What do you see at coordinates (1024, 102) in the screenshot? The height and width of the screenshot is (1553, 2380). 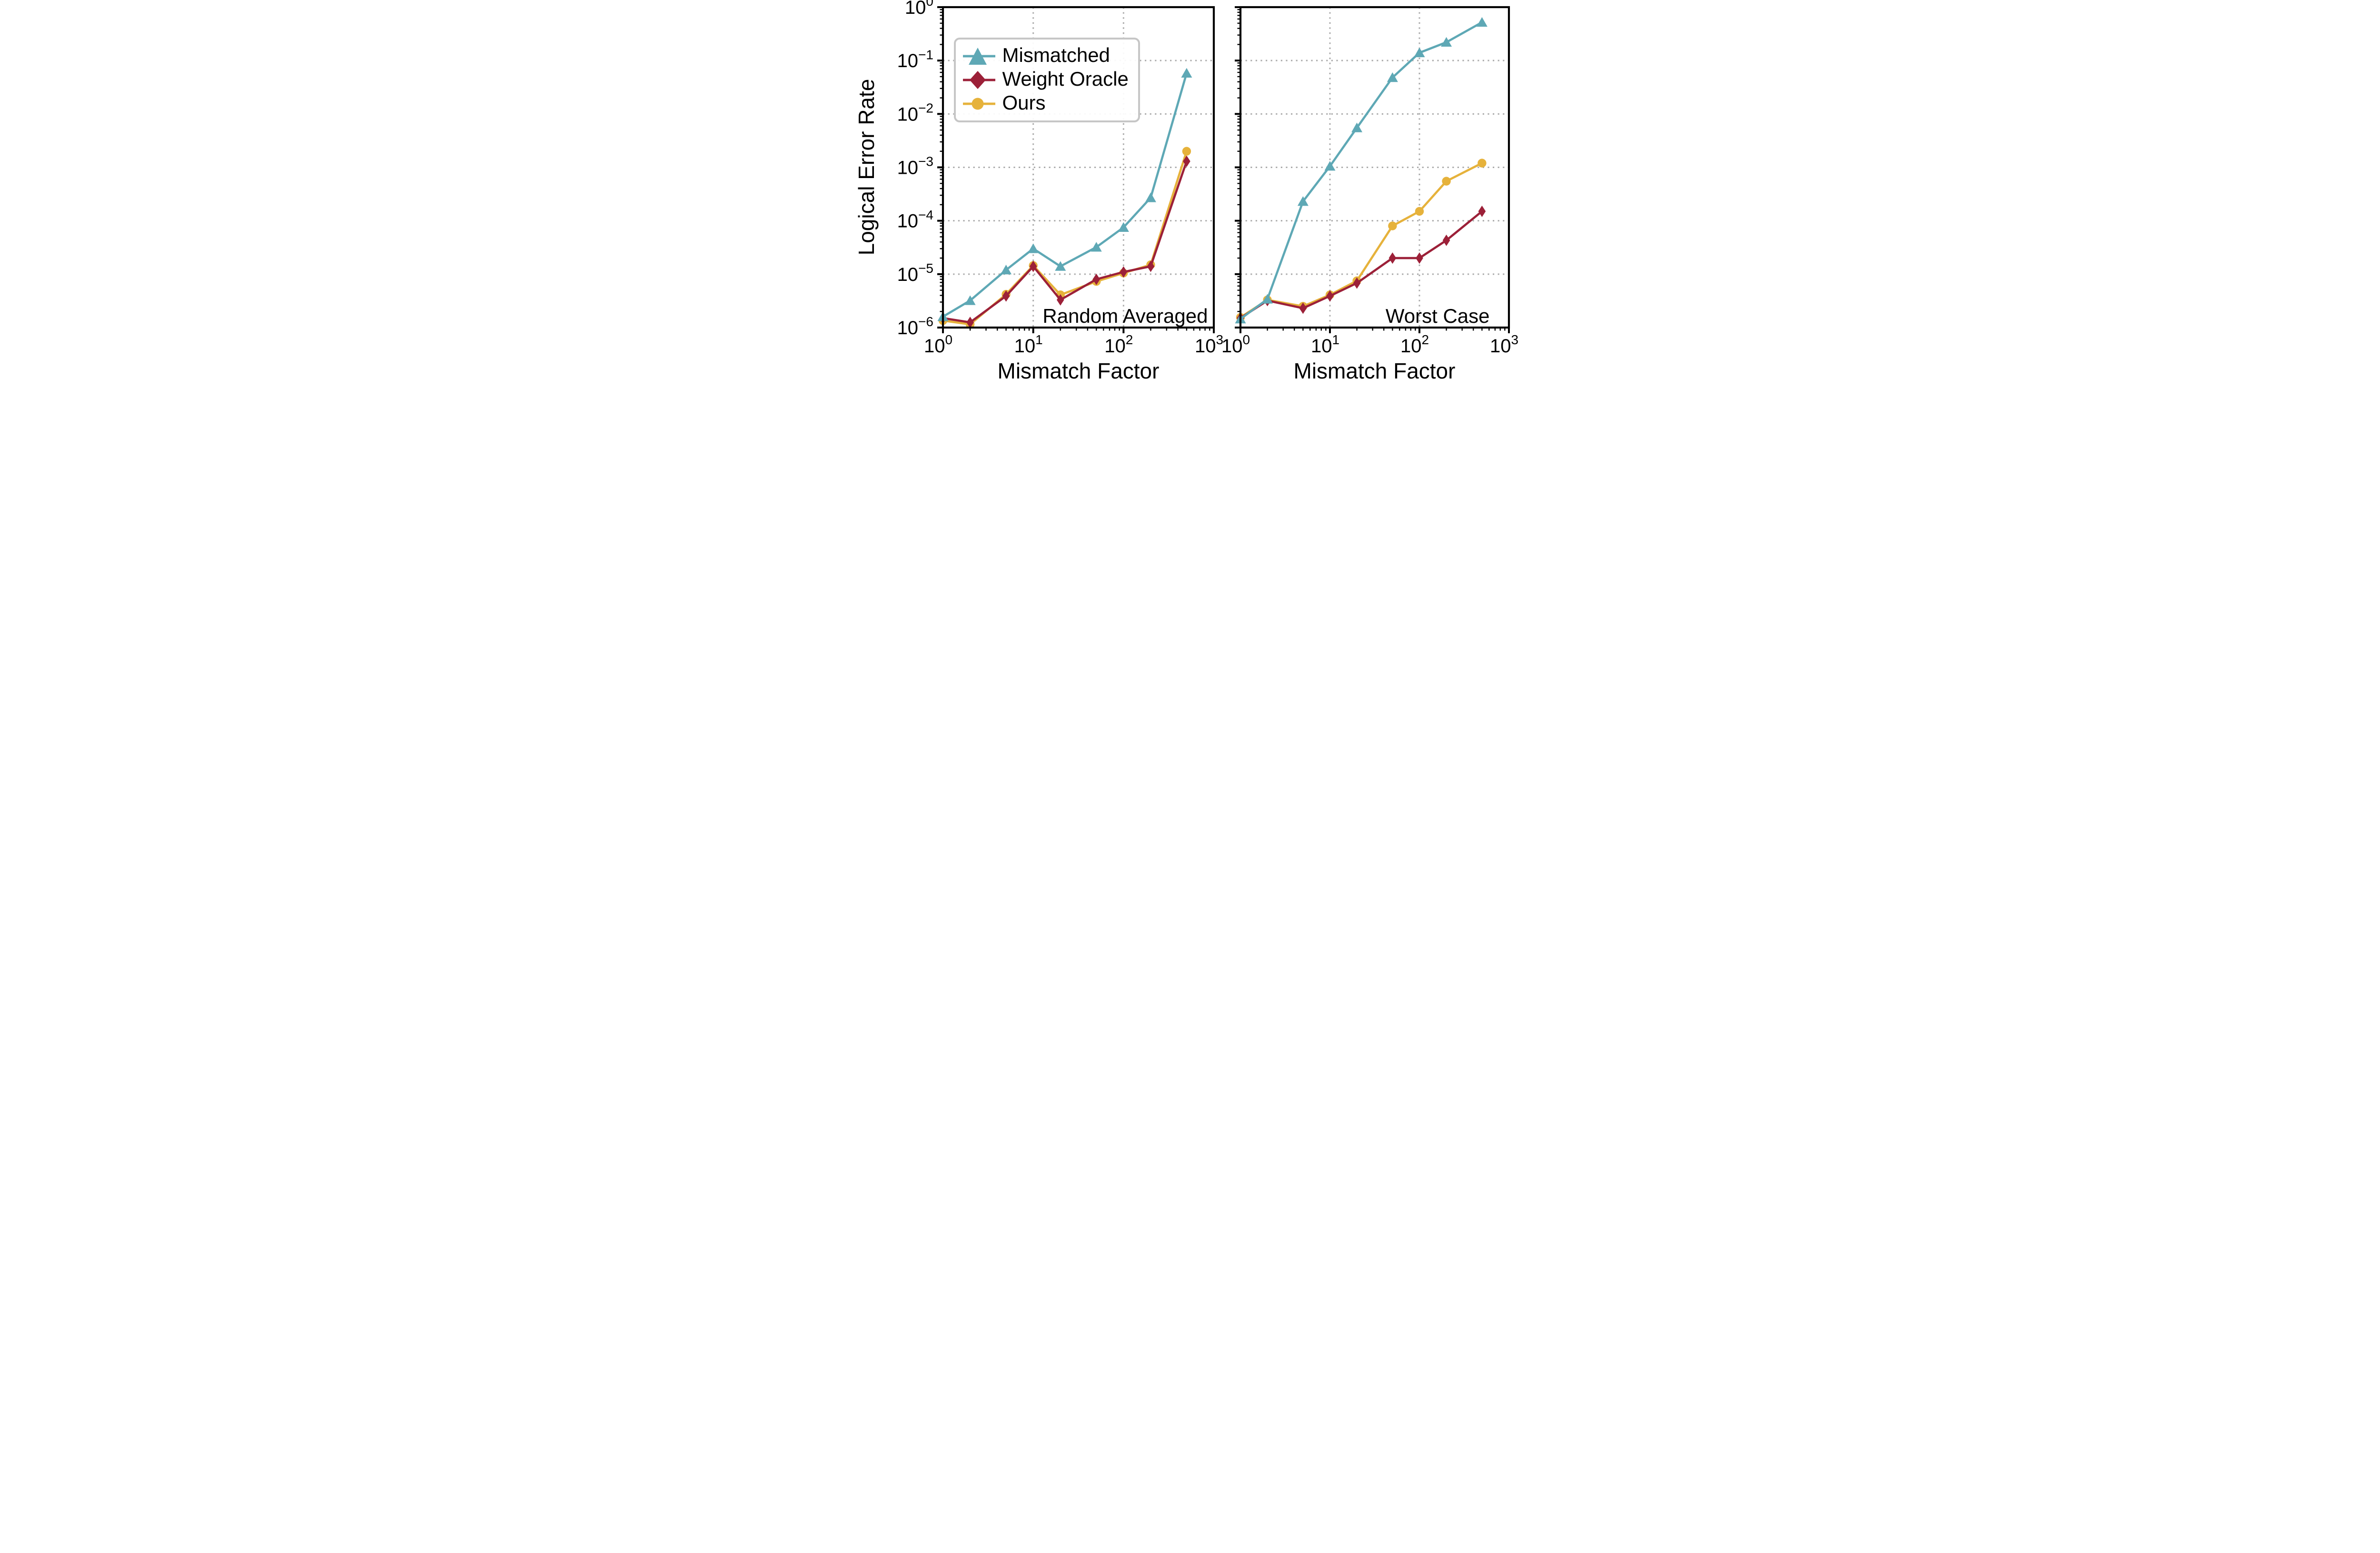 I see `legend-label: Ours` at bounding box center [1024, 102].